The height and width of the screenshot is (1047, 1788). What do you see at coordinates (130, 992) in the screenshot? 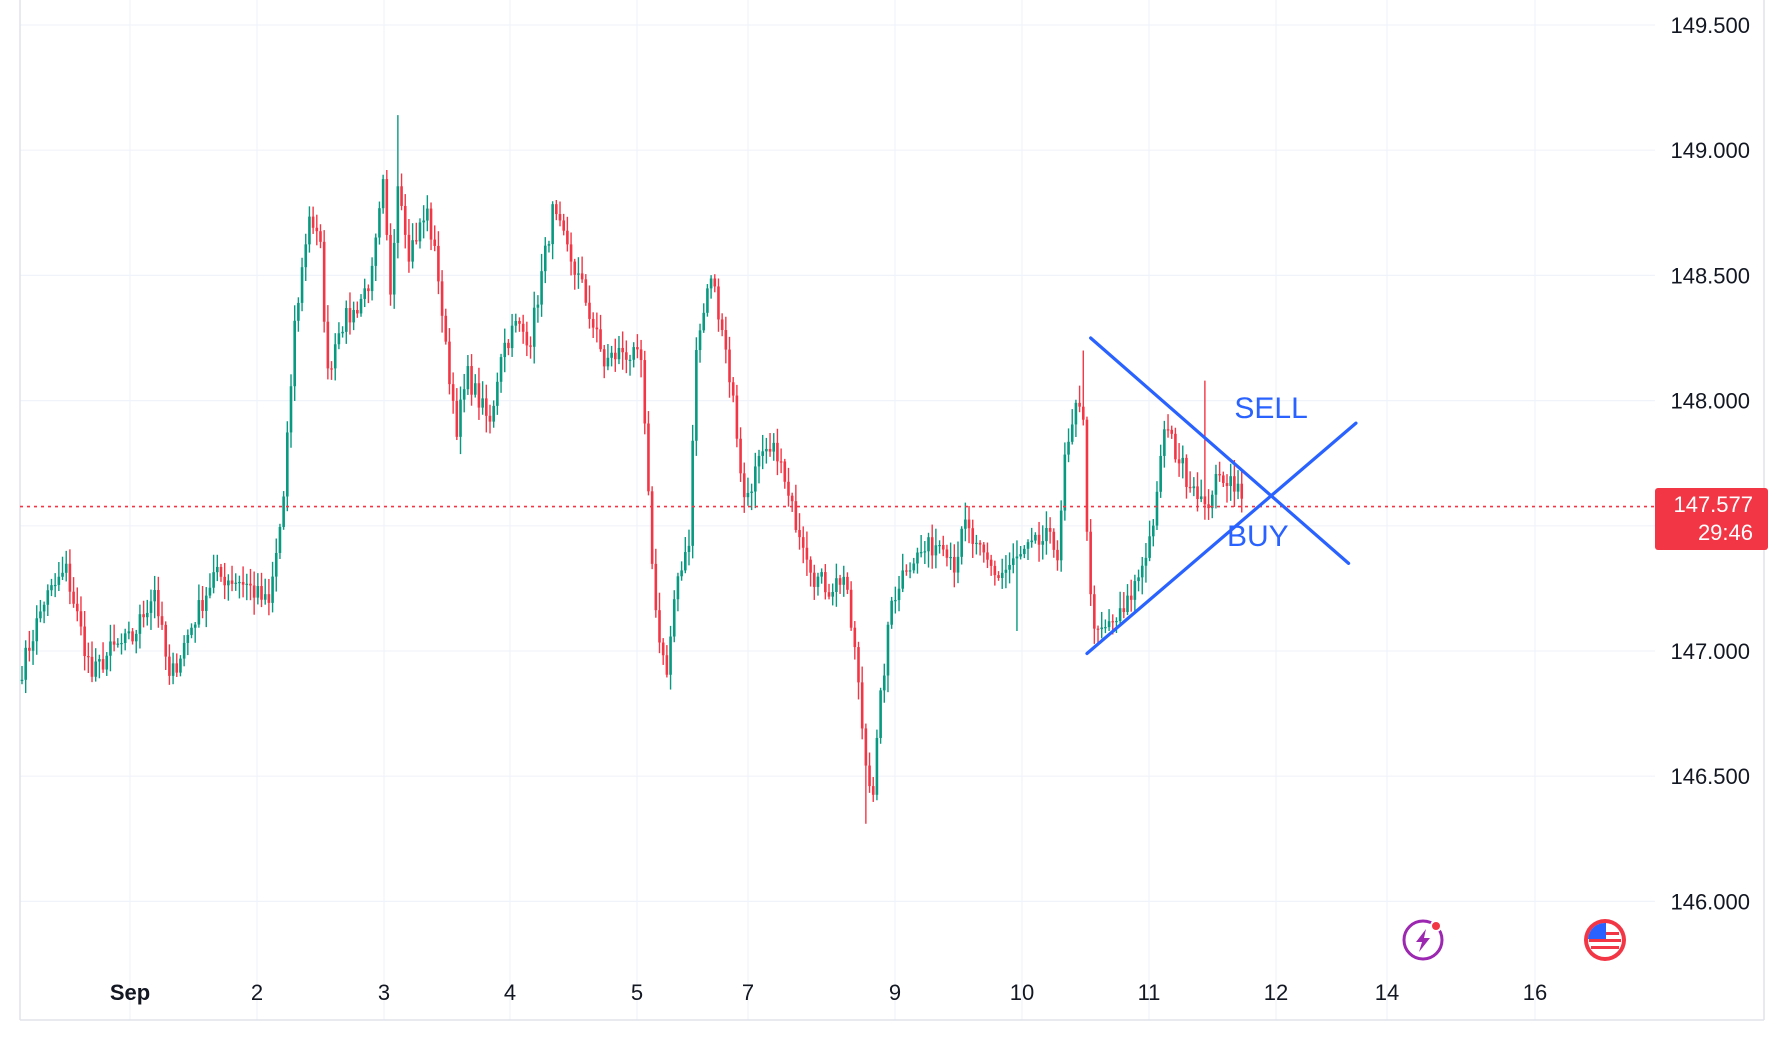
I see `time-tick-label: Sep` at bounding box center [130, 992].